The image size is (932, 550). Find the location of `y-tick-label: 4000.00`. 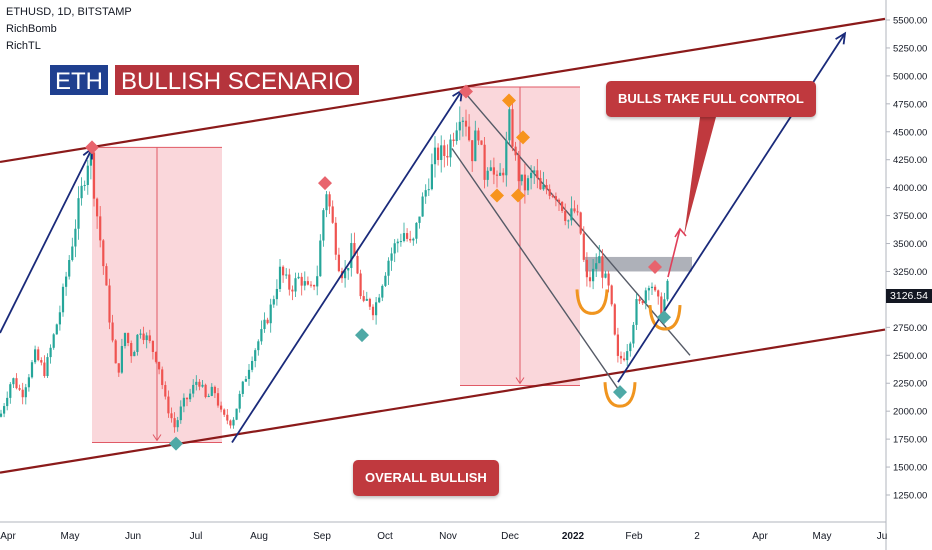

y-tick-label: 4000.00 is located at coordinates (910, 188).